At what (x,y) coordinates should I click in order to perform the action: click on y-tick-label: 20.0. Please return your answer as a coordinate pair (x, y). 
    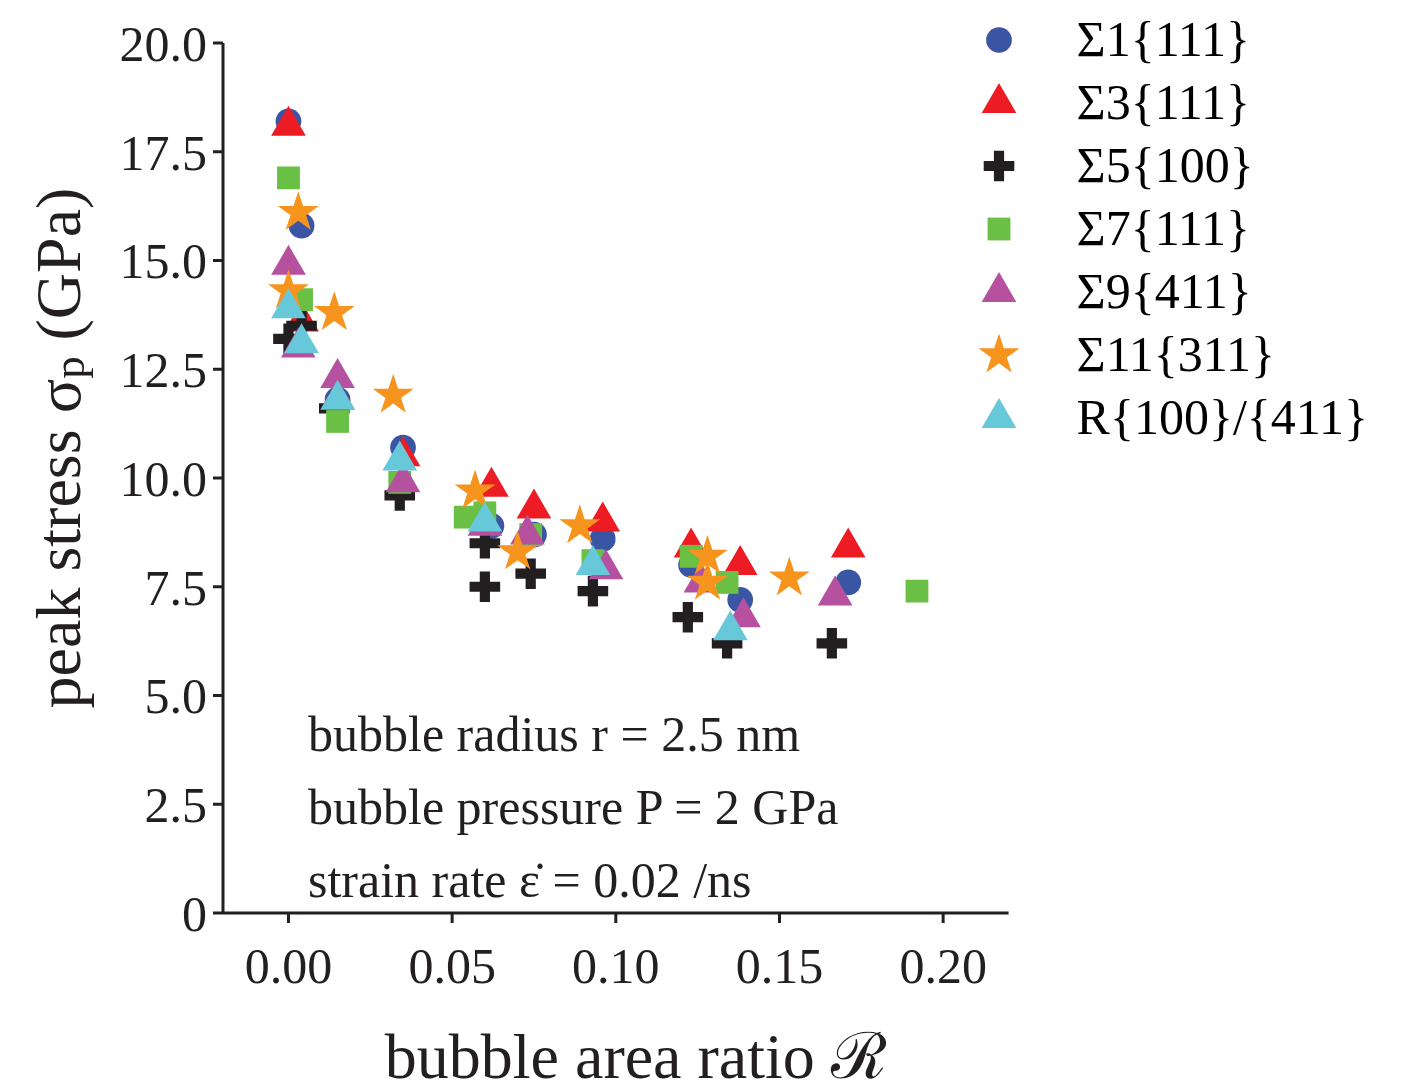
    Looking at the image, I should click on (163, 43).